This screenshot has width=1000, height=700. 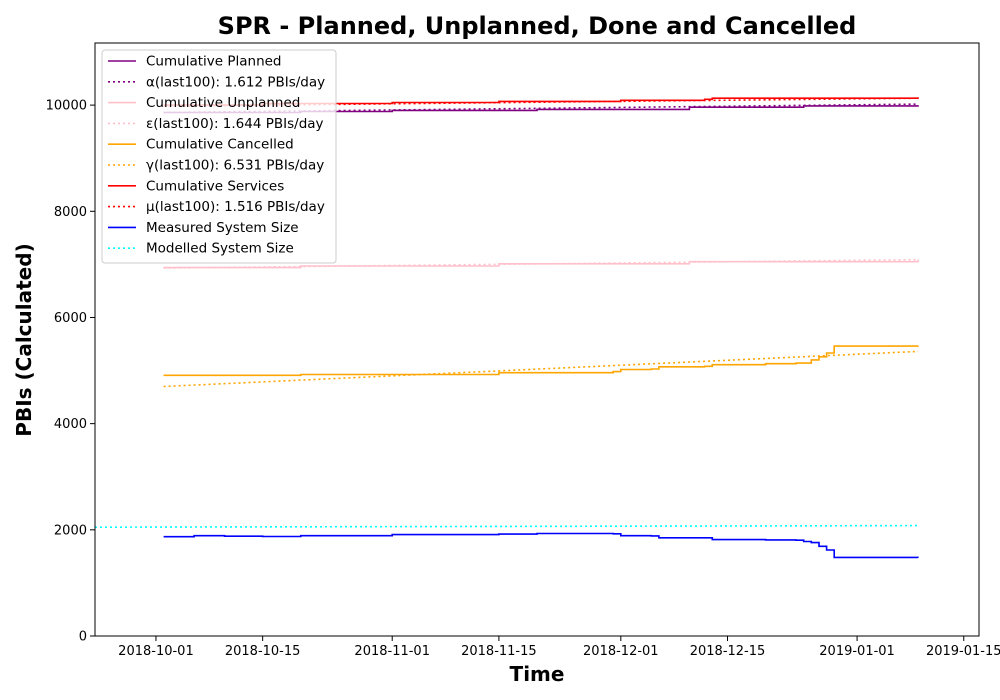 I want to click on x-tick-label: 2018-10-15, so click(x=263, y=651).